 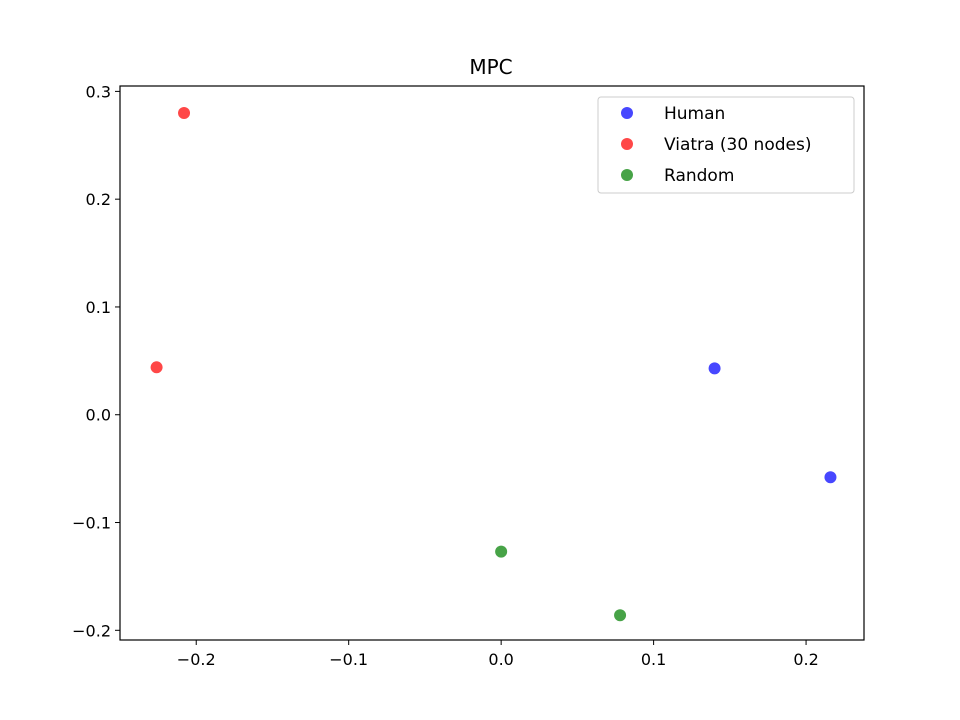 I want to click on y-tick-label: 0.2, so click(x=98, y=199).